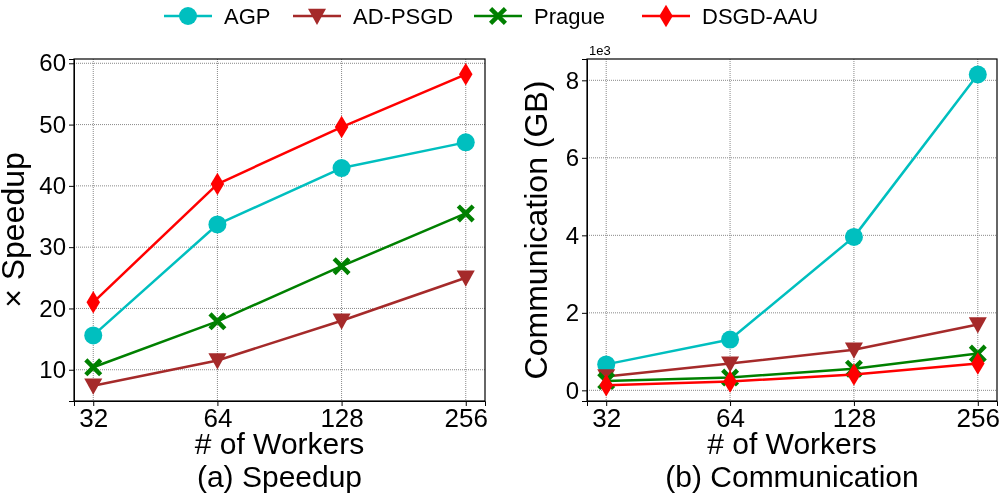 The image size is (1001, 494). Describe the element at coordinates (572, 235) in the screenshot. I see `y-tick-label: 4` at that location.